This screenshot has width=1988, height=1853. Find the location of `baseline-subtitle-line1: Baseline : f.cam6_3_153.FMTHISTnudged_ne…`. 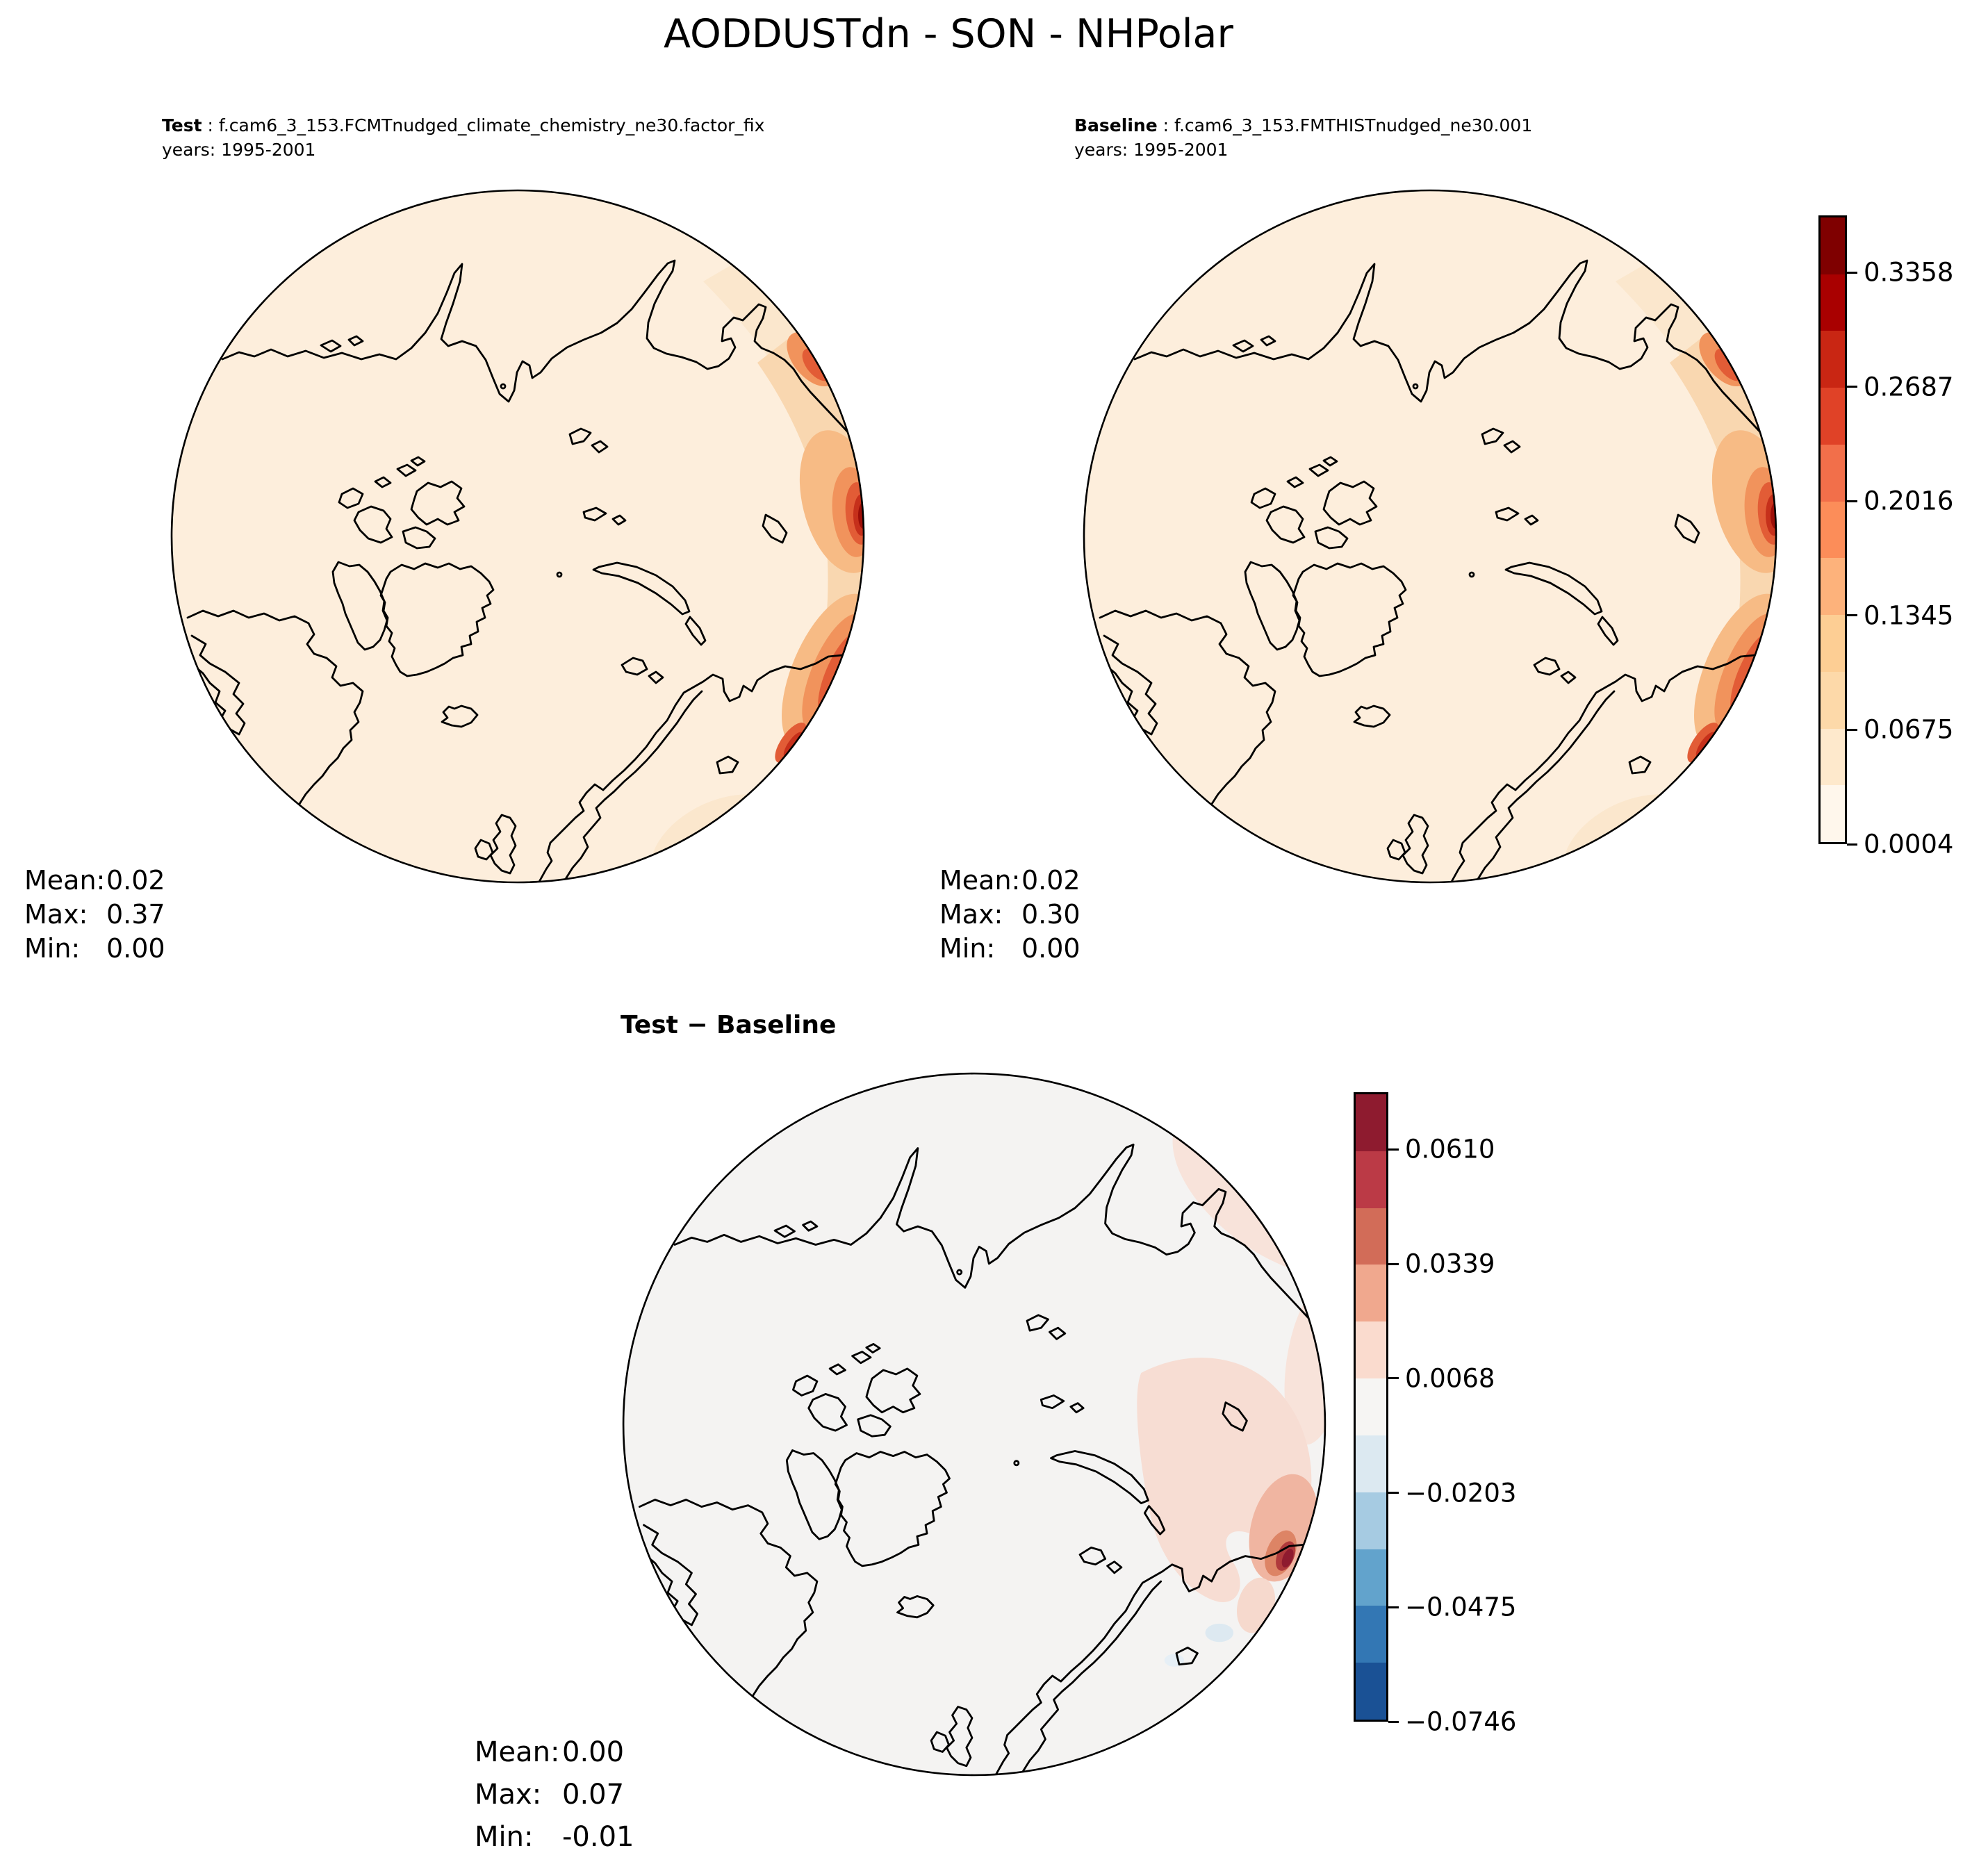

baseline-subtitle-line1: Baseline : f.cam6_3_153.FMTHISTnudged_ne… is located at coordinates (1303, 125).